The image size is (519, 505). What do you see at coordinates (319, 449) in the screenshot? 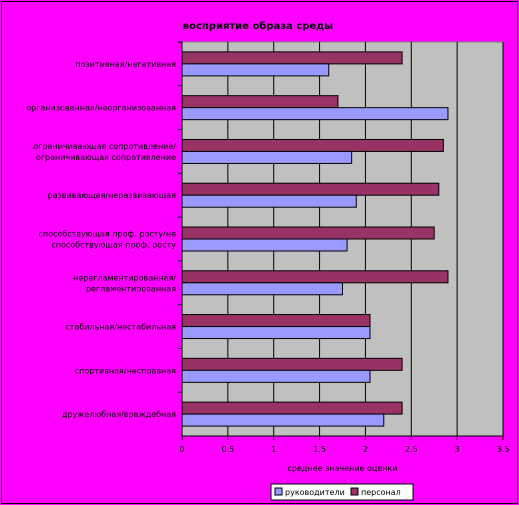
I see `x-tick-label: 1.5` at bounding box center [319, 449].